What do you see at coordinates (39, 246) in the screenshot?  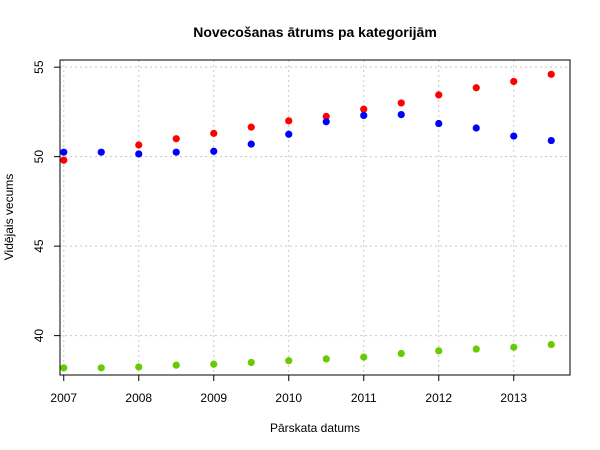 I see `y-tick-label-1: 45` at bounding box center [39, 246].